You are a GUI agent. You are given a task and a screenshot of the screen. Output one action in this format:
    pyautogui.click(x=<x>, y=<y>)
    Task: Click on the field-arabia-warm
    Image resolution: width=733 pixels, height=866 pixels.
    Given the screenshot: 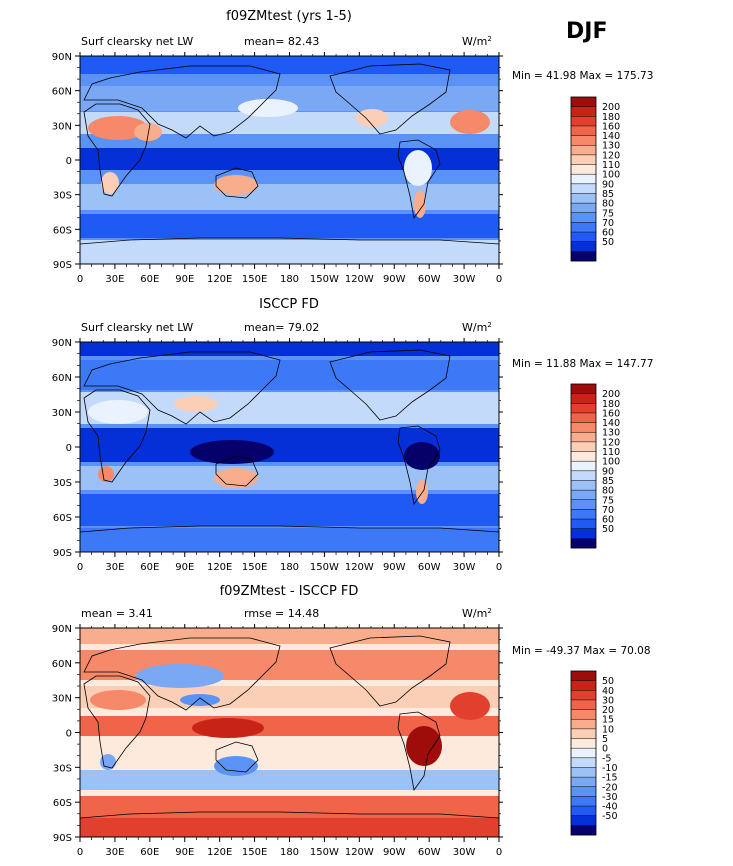 What is the action you would take?
    pyautogui.click(x=148, y=132)
    